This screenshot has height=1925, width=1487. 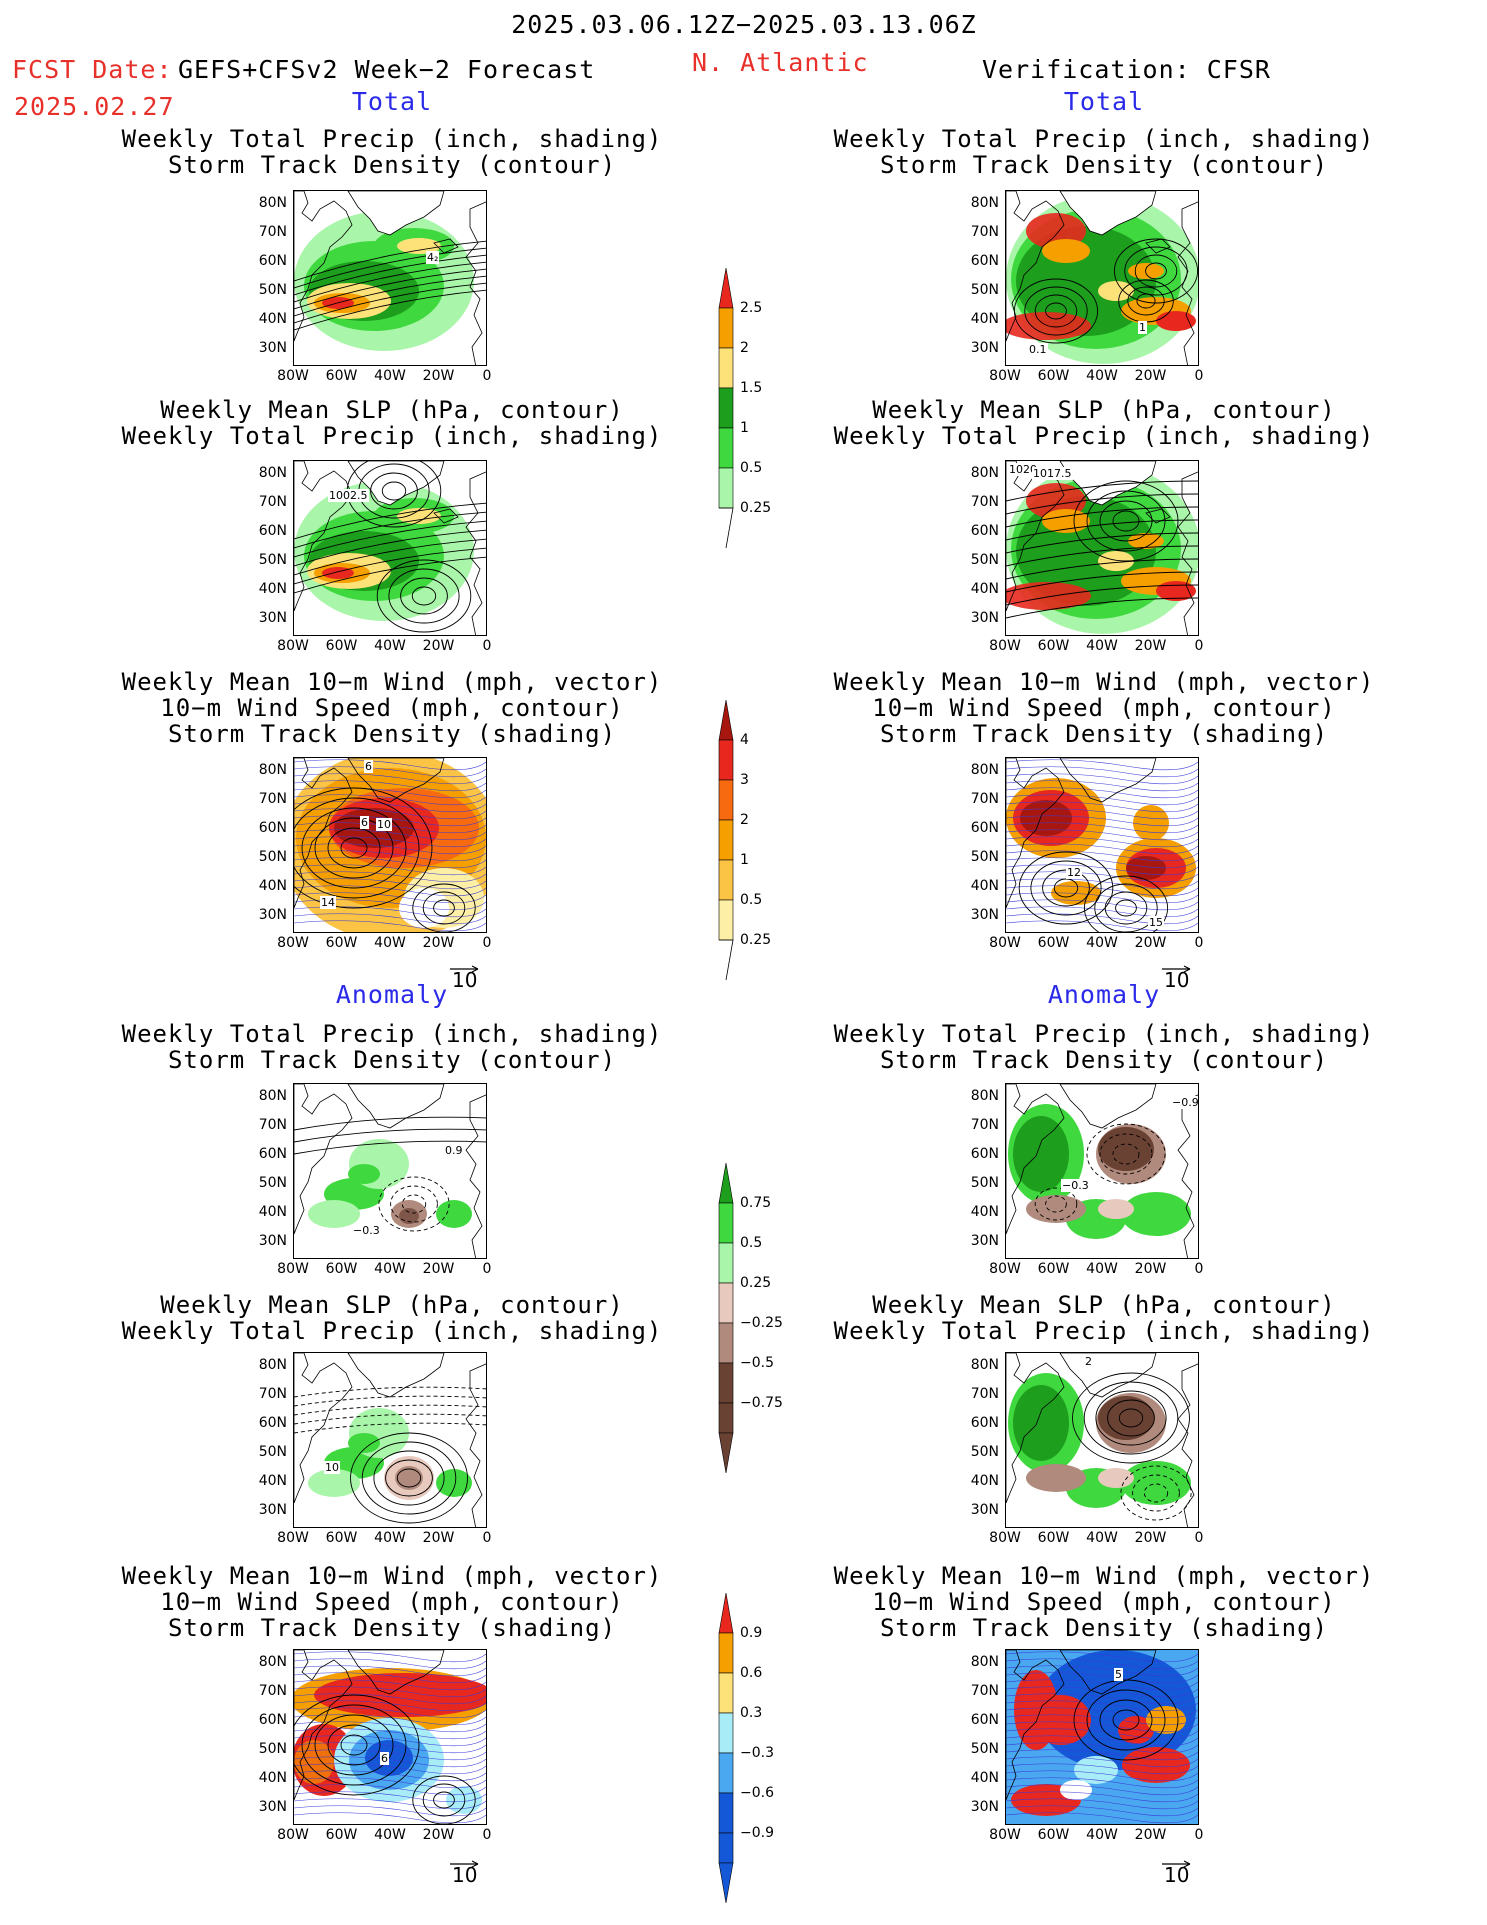 I want to click on map-panel-slp-fcst: 1002.5, so click(x=390, y=548).